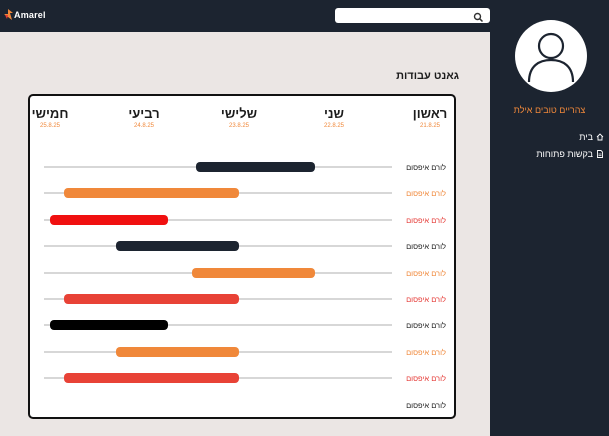  I want to click on day-date: 25.8.25, so click(50, 126).